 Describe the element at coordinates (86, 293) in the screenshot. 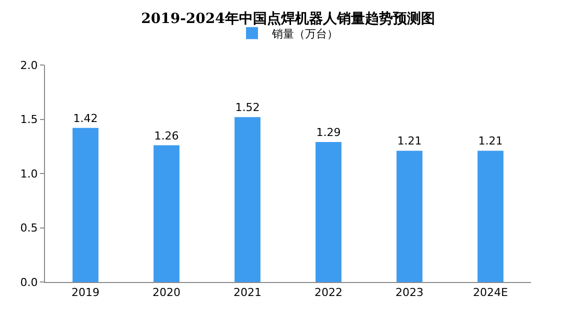

I see `x-tick-label: 2019` at that location.